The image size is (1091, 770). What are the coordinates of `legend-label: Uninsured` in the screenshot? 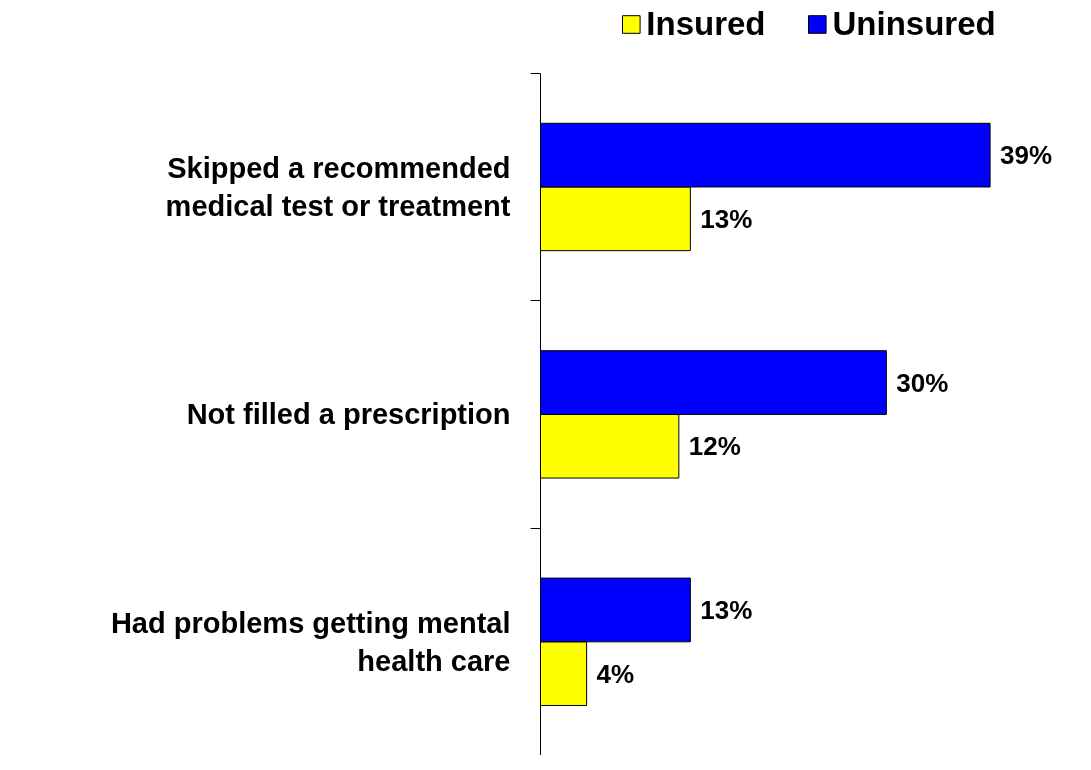 It's located at (914, 24).